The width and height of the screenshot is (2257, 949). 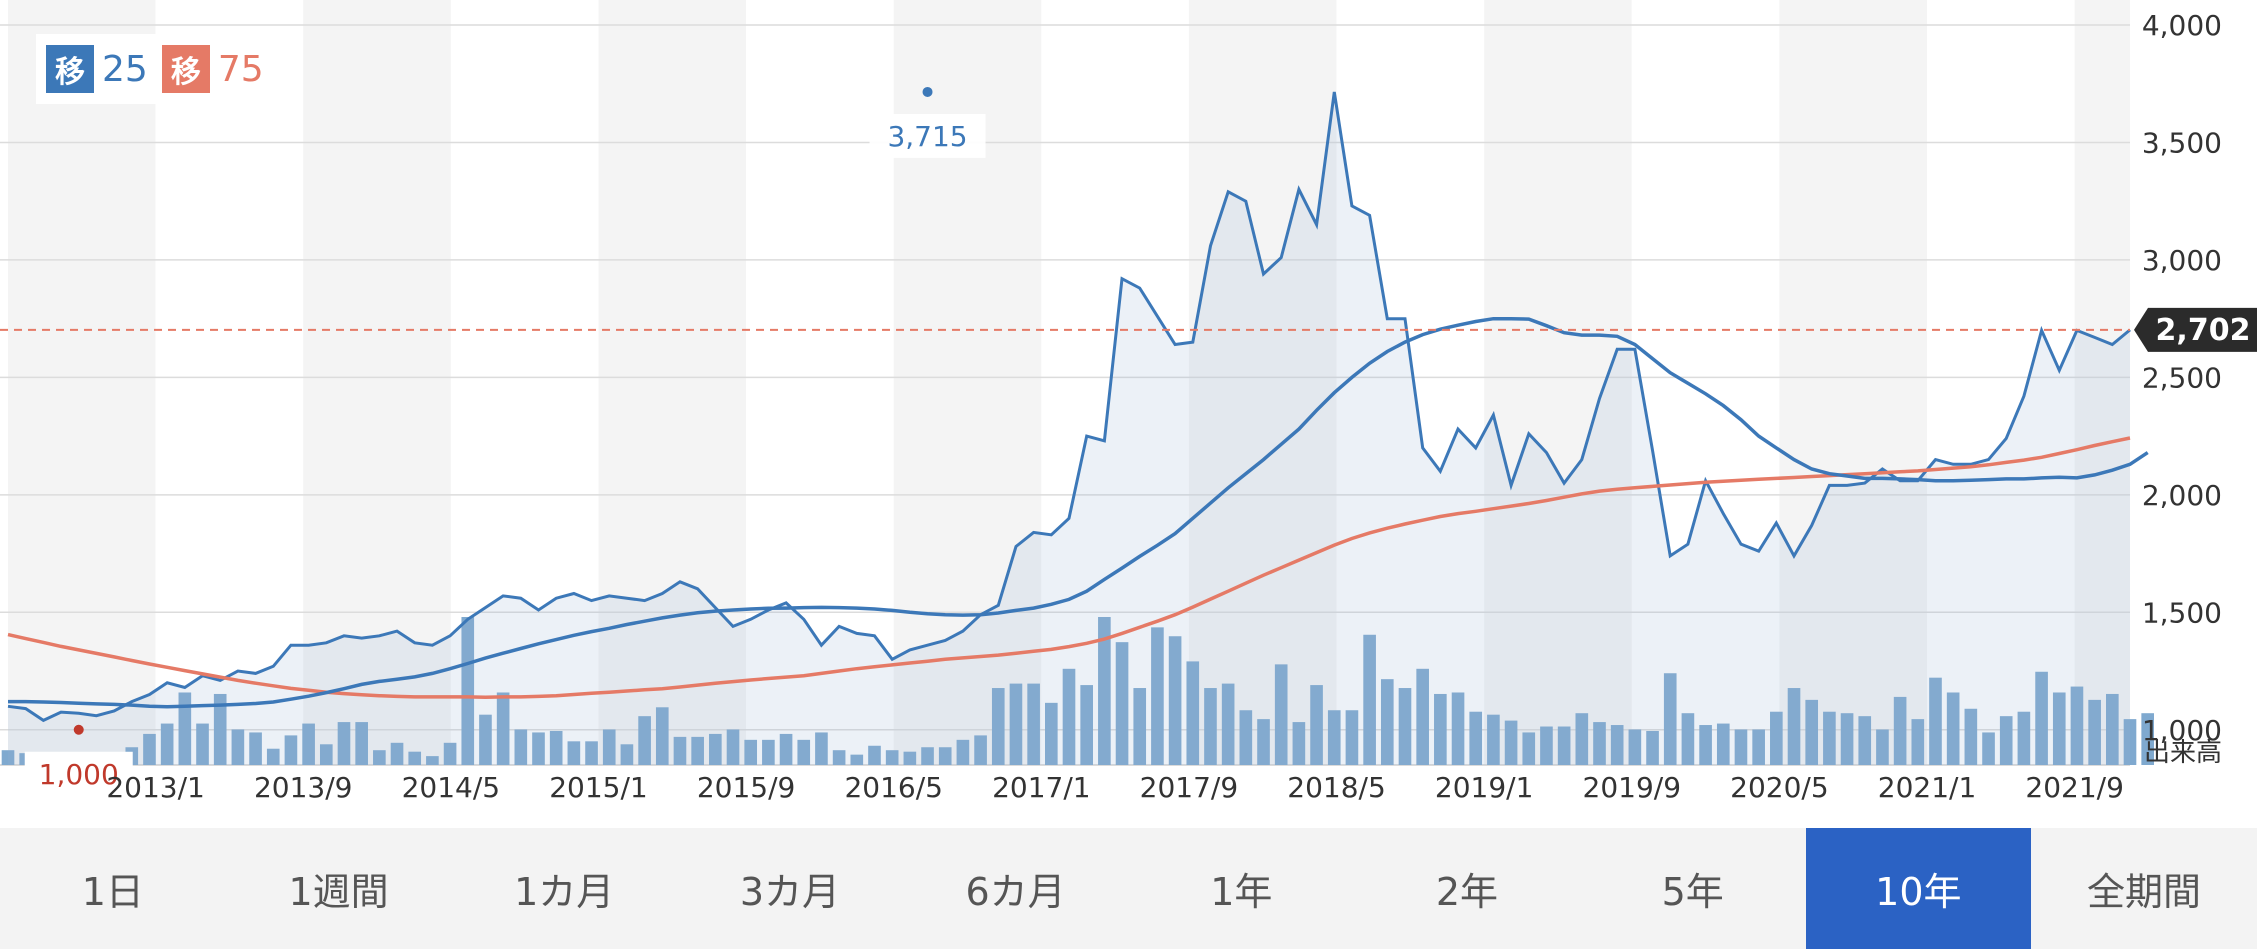 What do you see at coordinates (2144, 892) in the screenshot?
I see `tab-all: 全期間` at bounding box center [2144, 892].